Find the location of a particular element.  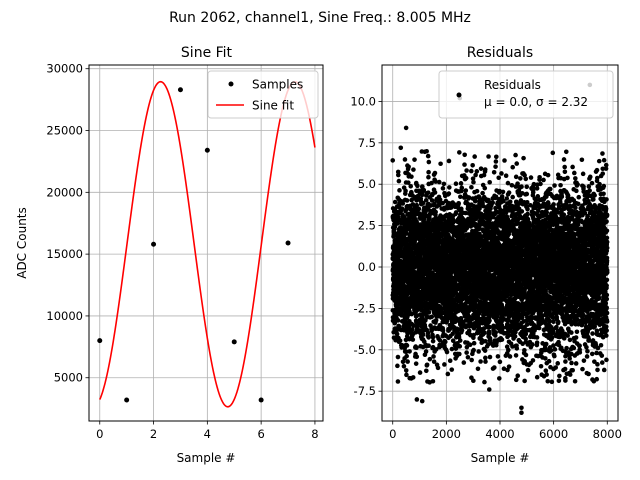

y-tick-label: 10000 is located at coordinates (64, 316).